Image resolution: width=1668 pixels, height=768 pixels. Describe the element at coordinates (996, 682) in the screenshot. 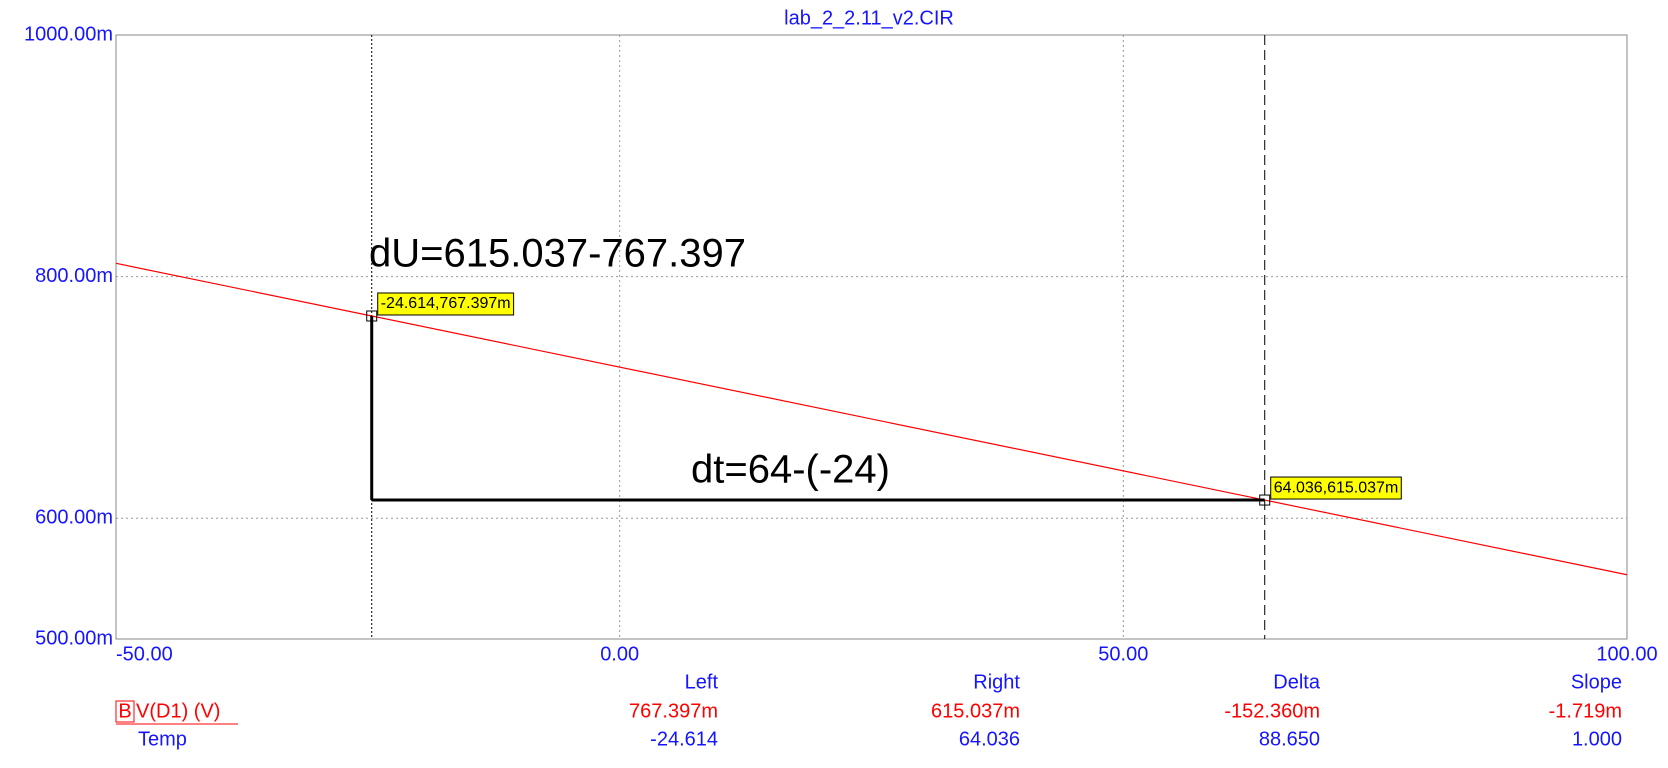

I see `readout-header: Right` at that location.